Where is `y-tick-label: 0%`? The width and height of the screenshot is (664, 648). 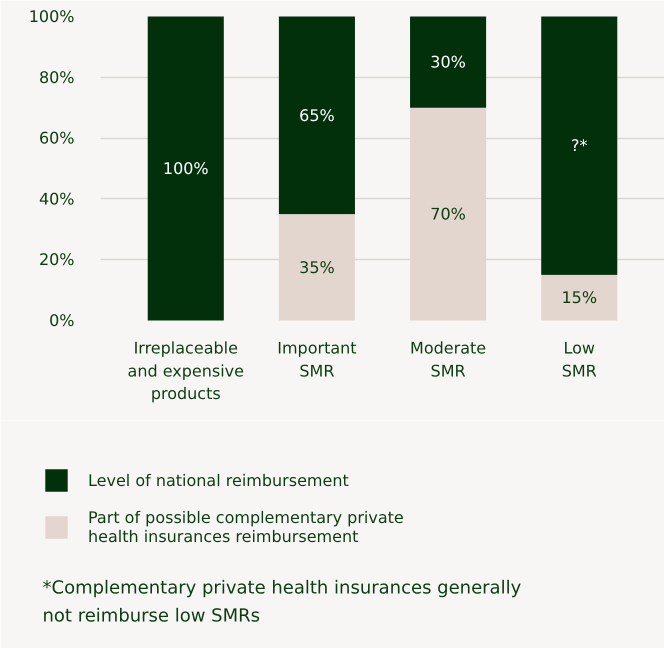 y-tick-label: 0% is located at coordinates (62, 320).